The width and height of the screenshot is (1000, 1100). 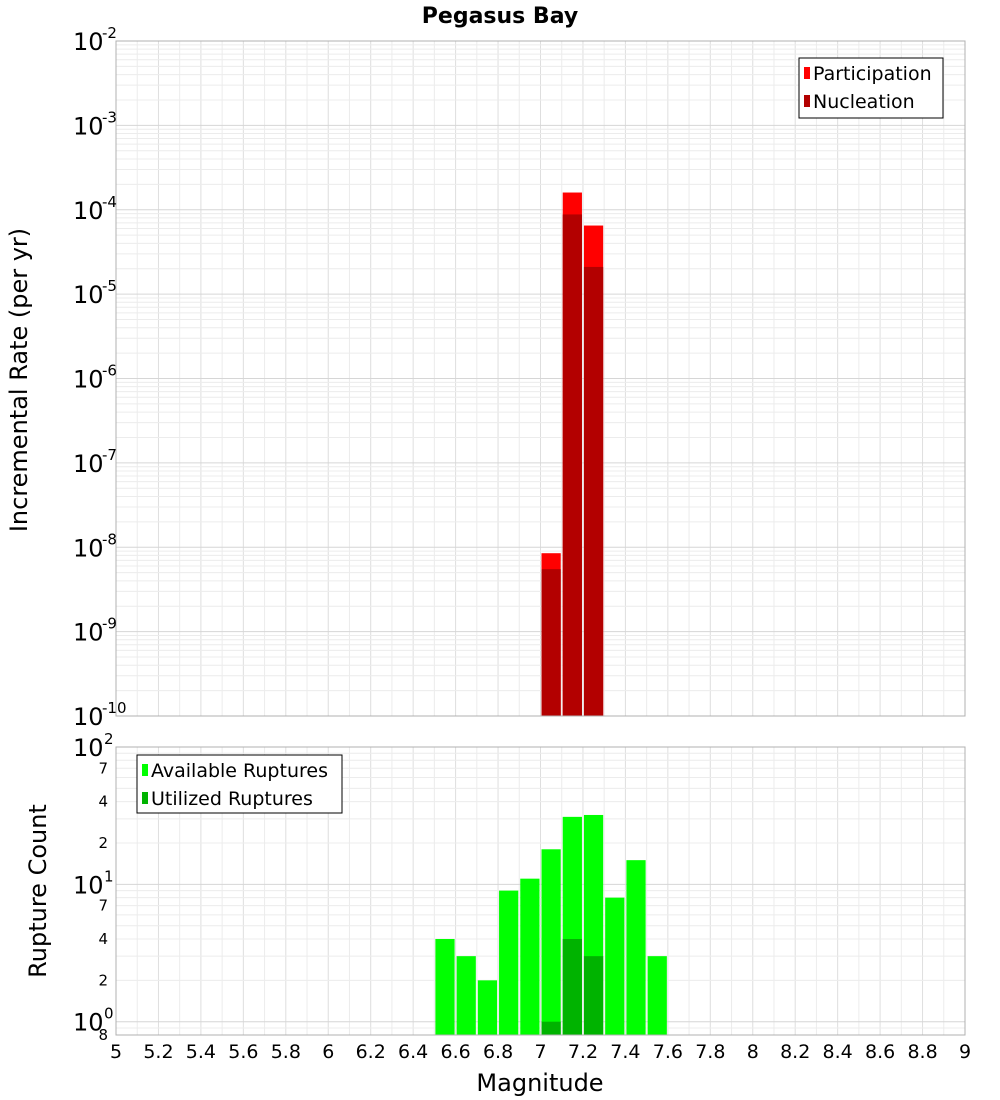 I want to click on tick-exponent: 2, so click(x=109, y=739).